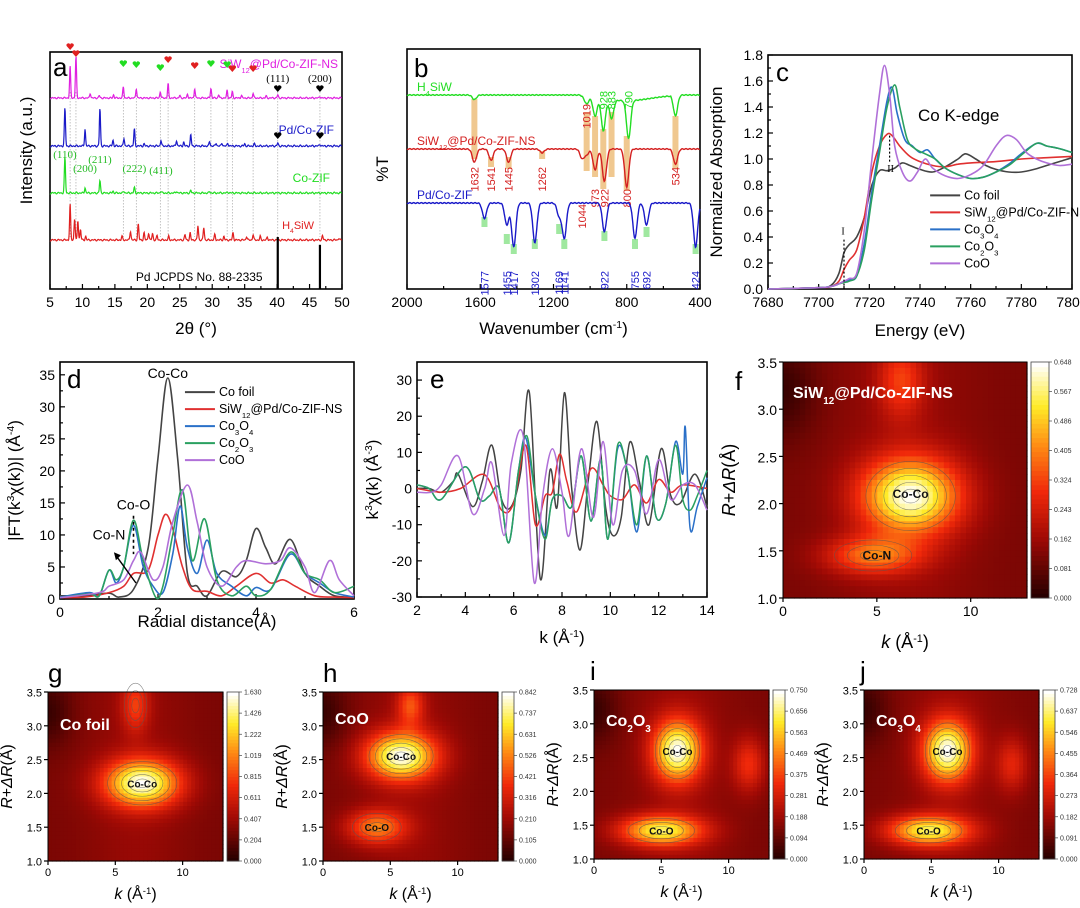  What do you see at coordinates (818, 302) in the screenshot?
I see `x-tick-label: 7700` at bounding box center [818, 302].